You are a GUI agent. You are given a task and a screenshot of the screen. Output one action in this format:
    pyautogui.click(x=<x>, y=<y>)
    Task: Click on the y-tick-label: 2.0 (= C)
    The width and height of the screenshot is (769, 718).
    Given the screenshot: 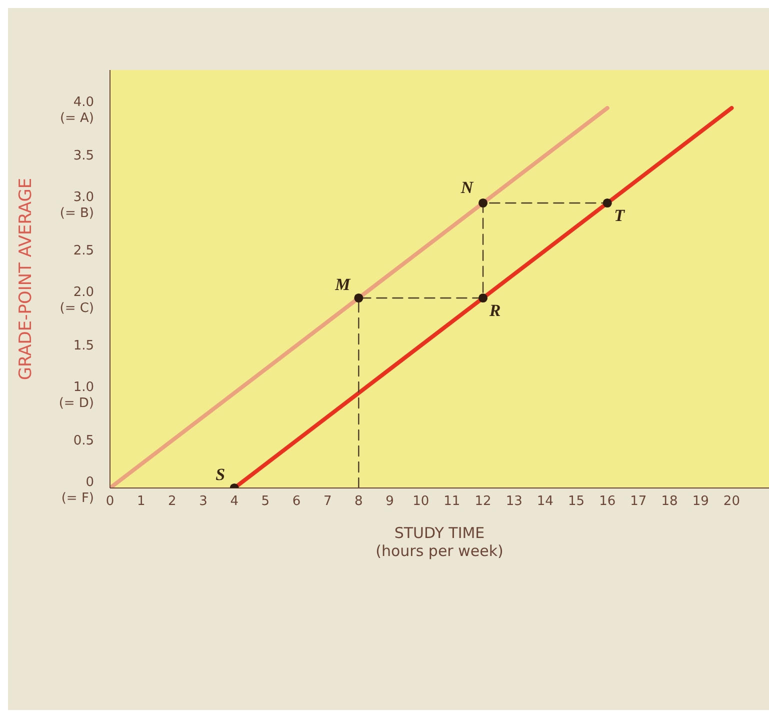 What is the action you would take?
    pyautogui.click(x=77, y=300)
    